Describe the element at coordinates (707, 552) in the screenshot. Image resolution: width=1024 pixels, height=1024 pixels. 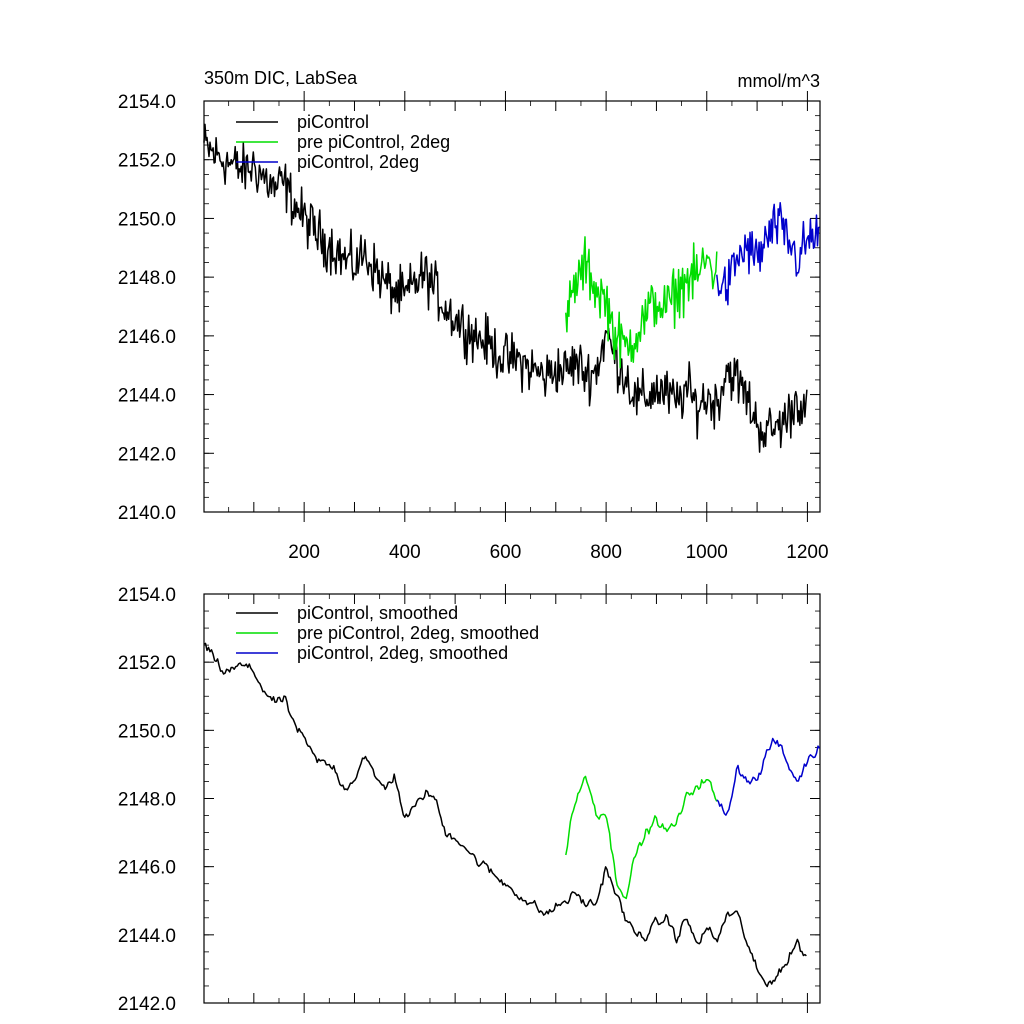
I see `top-xtick-label: 1000` at that location.